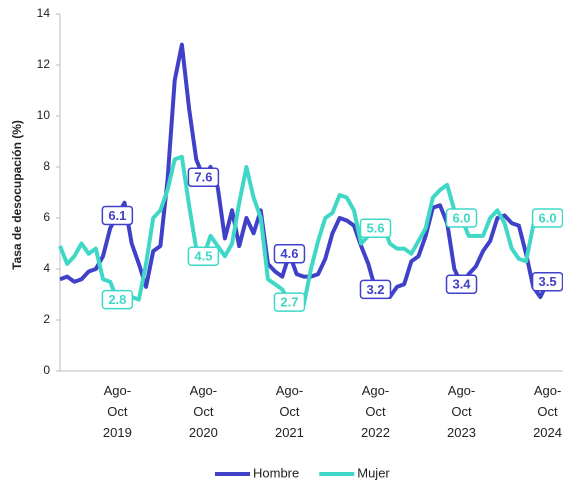 This screenshot has height=483, width=563. I want to click on value-label: 6.1, so click(117, 215).